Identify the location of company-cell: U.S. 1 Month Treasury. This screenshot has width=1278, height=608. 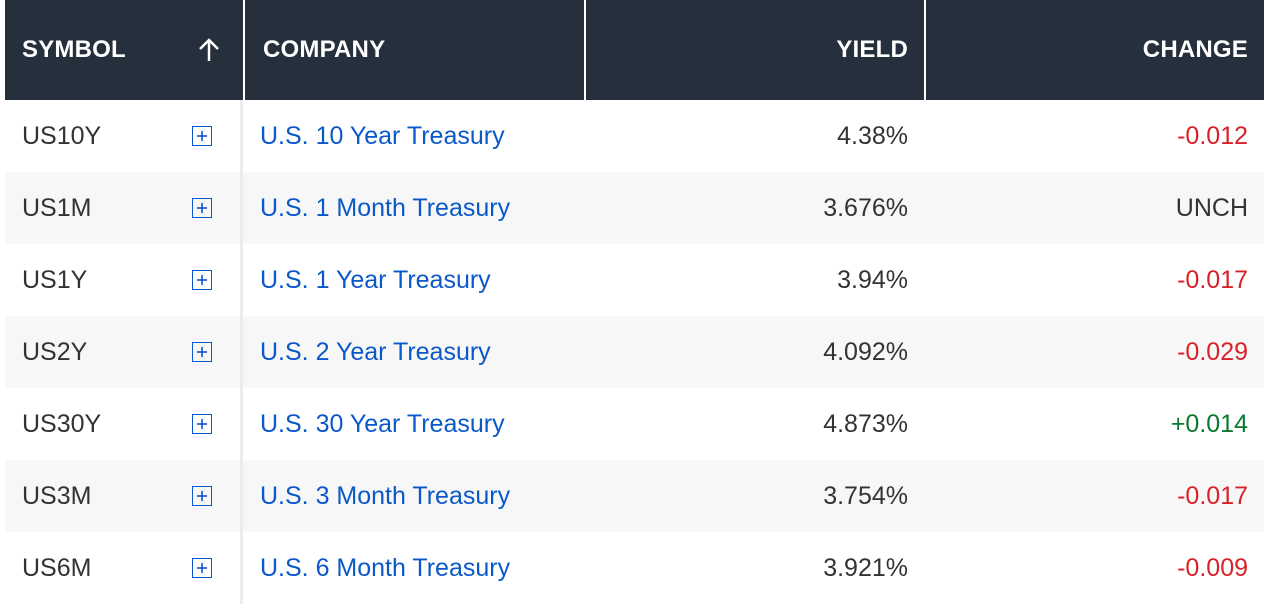
(413, 208).